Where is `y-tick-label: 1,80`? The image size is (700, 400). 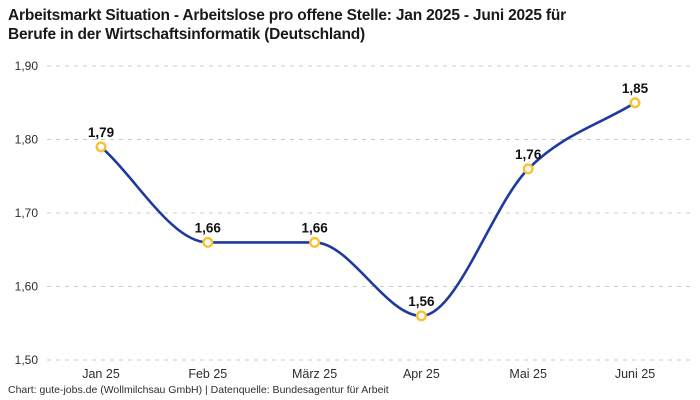
y-tick-label: 1,80 is located at coordinates (27, 140).